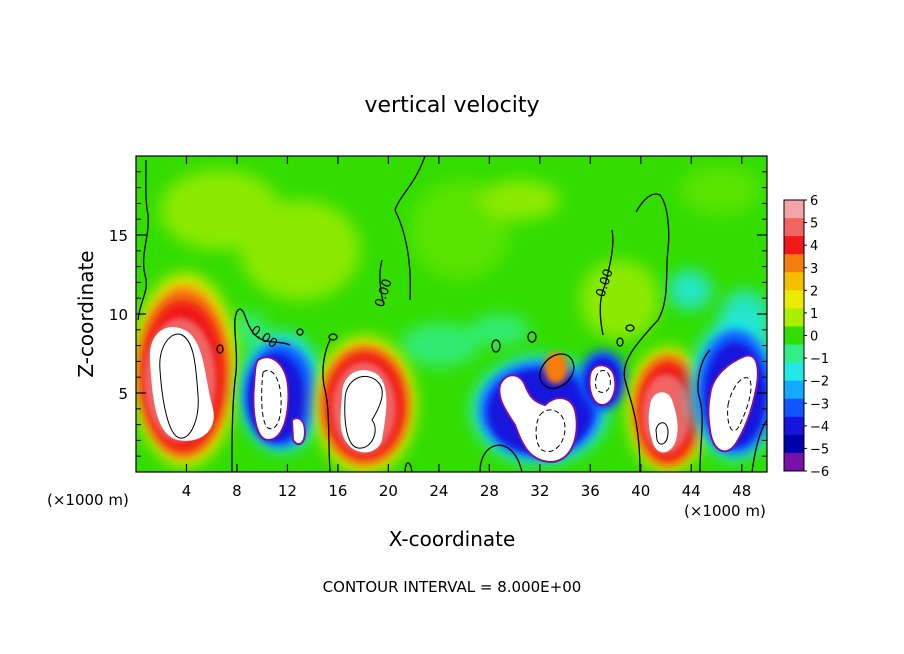  What do you see at coordinates (118, 315) in the screenshot?
I see `y-tick-label: 10` at bounding box center [118, 315].